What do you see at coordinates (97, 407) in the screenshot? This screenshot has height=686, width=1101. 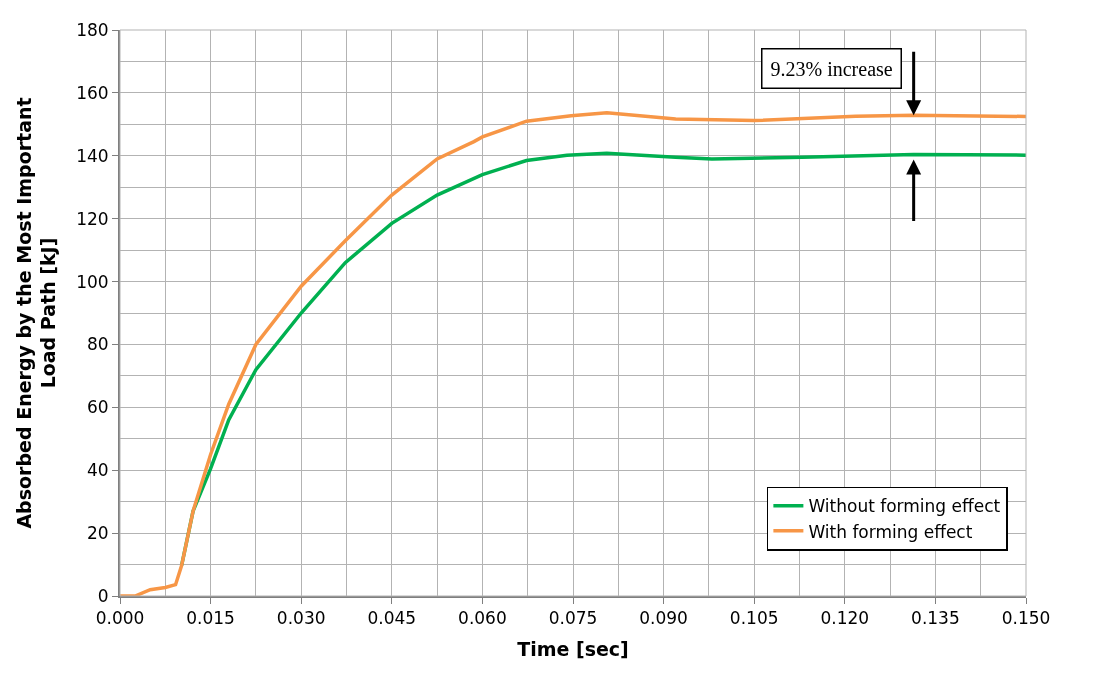 I see `y-tick-label: 60` at bounding box center [97, 407].